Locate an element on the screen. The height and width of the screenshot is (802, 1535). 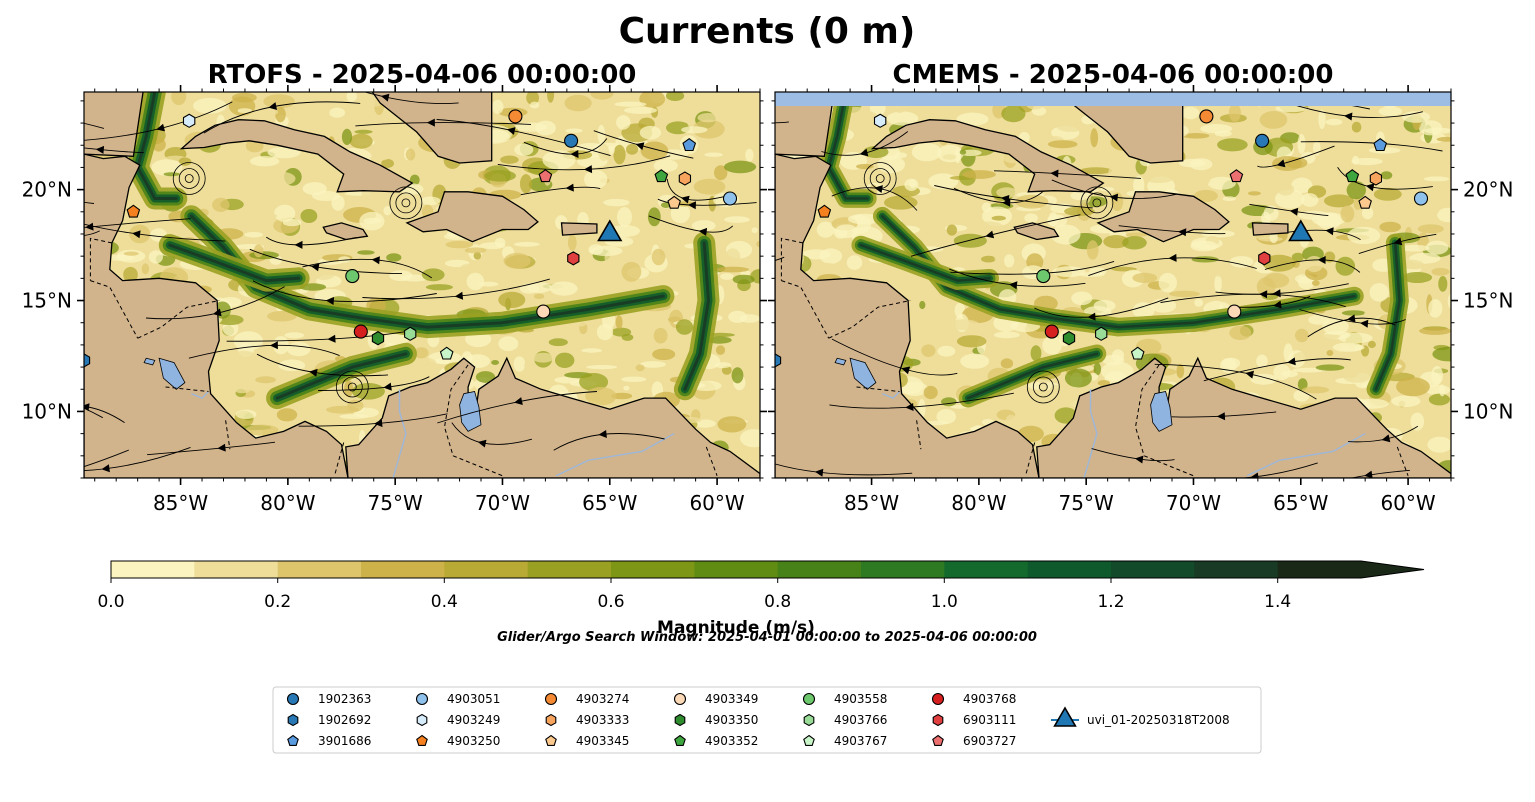
colorbar-tick-label: 0.8 is located at coordinates (777, 602).